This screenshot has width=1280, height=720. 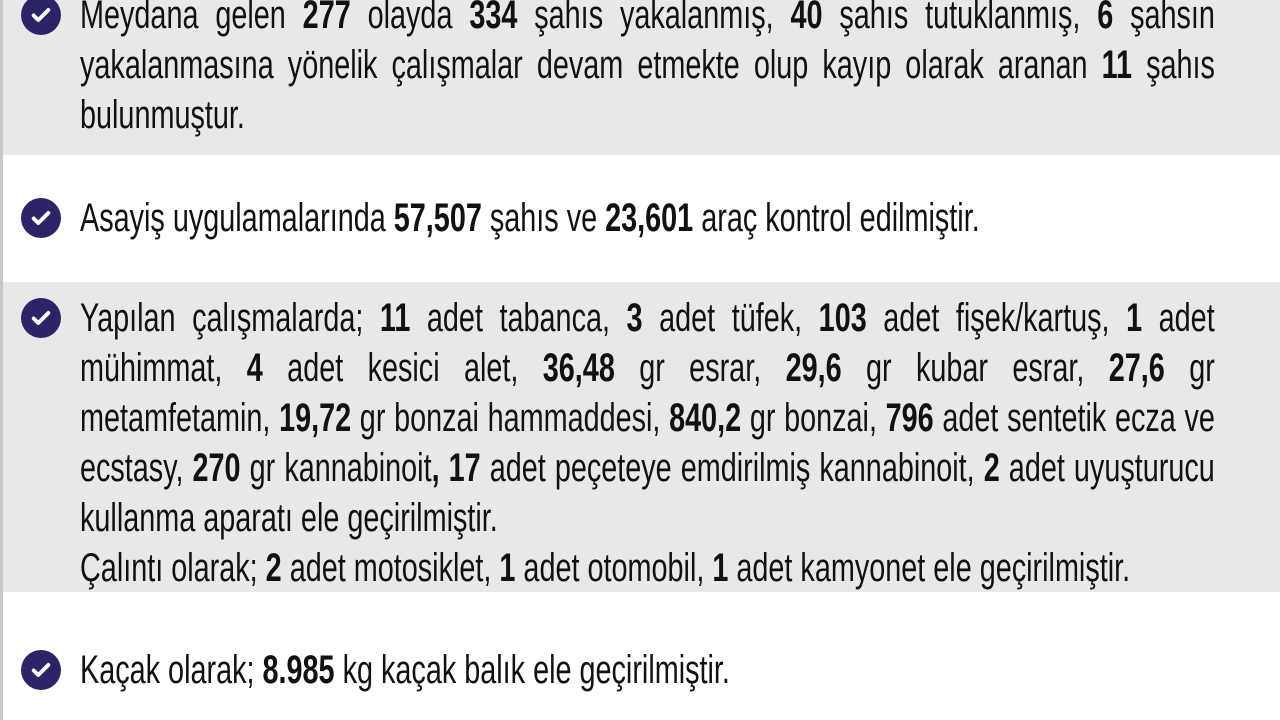 I want to click on text-segment: gr, so click(x=1189, y=368).